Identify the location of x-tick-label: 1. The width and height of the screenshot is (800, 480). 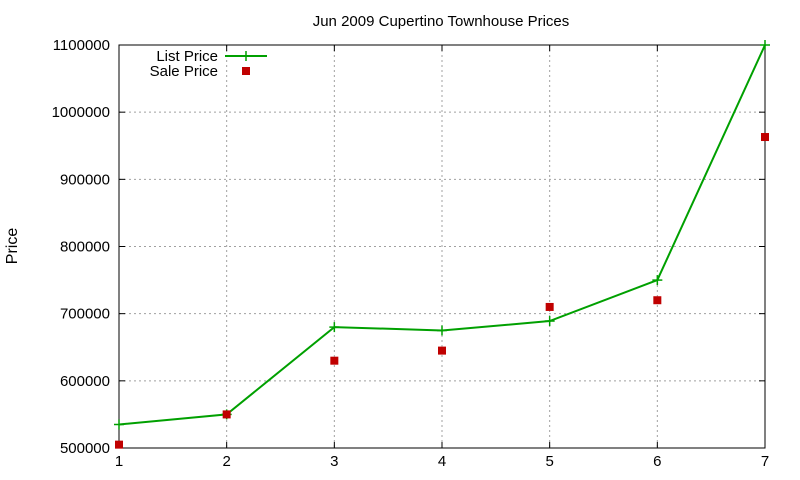
(119, 461).